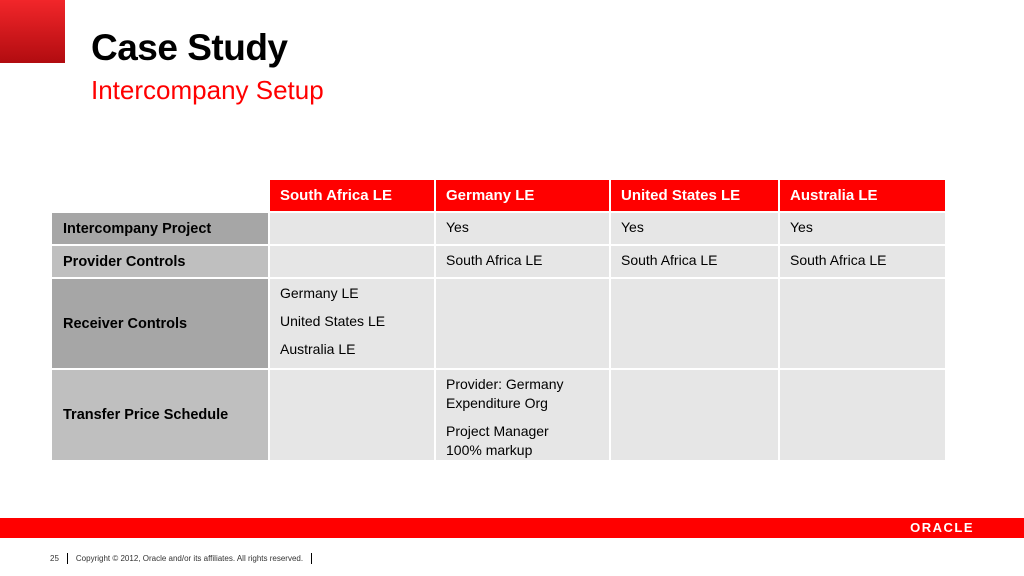  What do you see at coordinates (189, 47) in the screenshot?
I see `slide-title: Case Study` at bounding box center [189, 47].